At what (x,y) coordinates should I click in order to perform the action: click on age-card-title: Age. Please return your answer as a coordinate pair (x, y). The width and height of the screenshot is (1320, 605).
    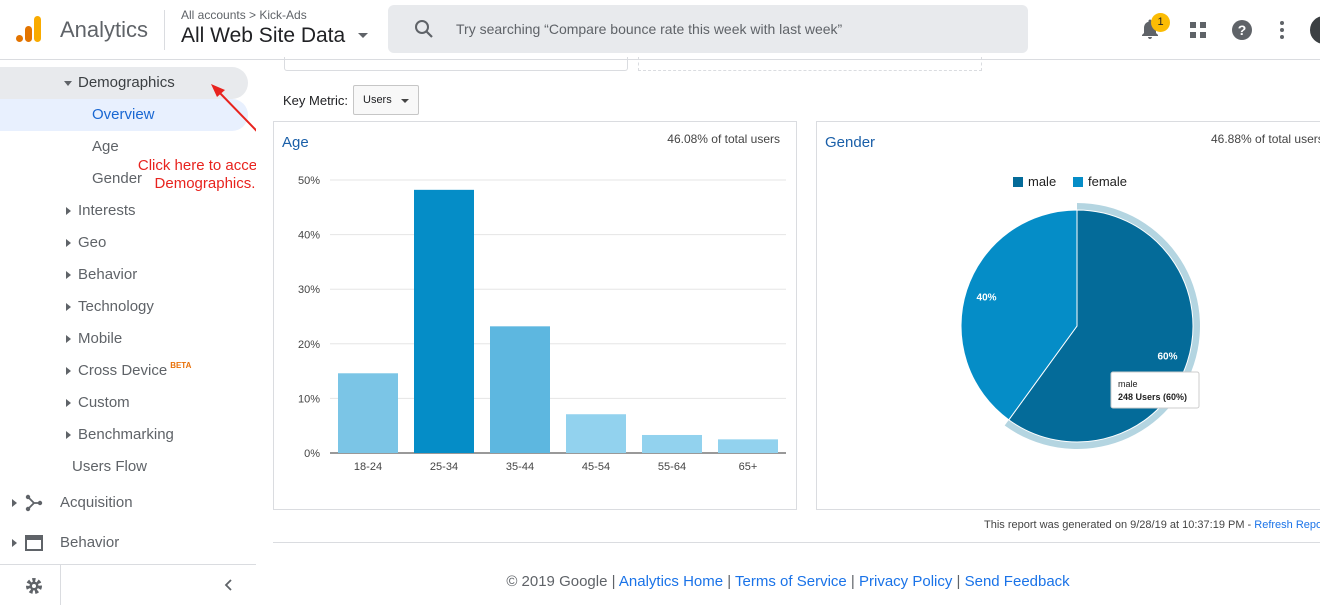
    Looking at the image, I should click on (295, 142).